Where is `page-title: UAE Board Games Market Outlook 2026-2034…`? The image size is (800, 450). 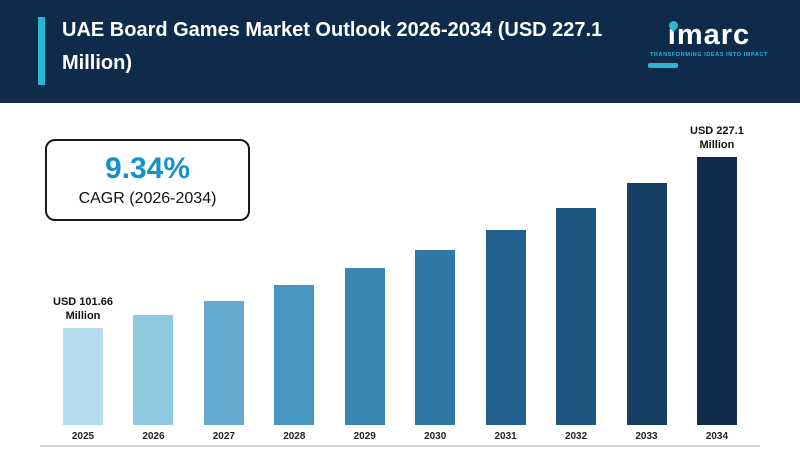
page-title: UAE Board Games Market Outlook 2026-2034… is located at coordinates (332, 46).